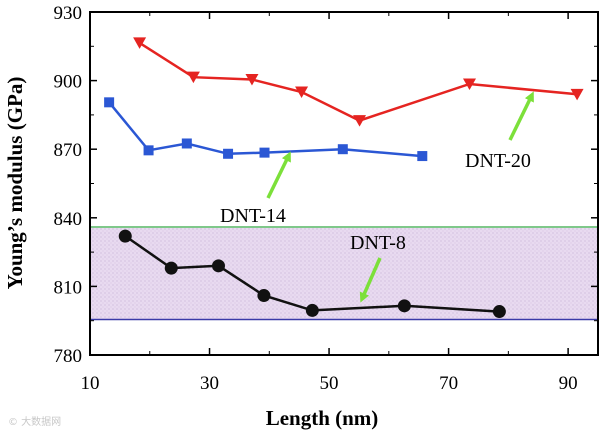  Describe the element at coordinates (209, 383) in the screenshot. I see `x-tick-label: 30` at that location.